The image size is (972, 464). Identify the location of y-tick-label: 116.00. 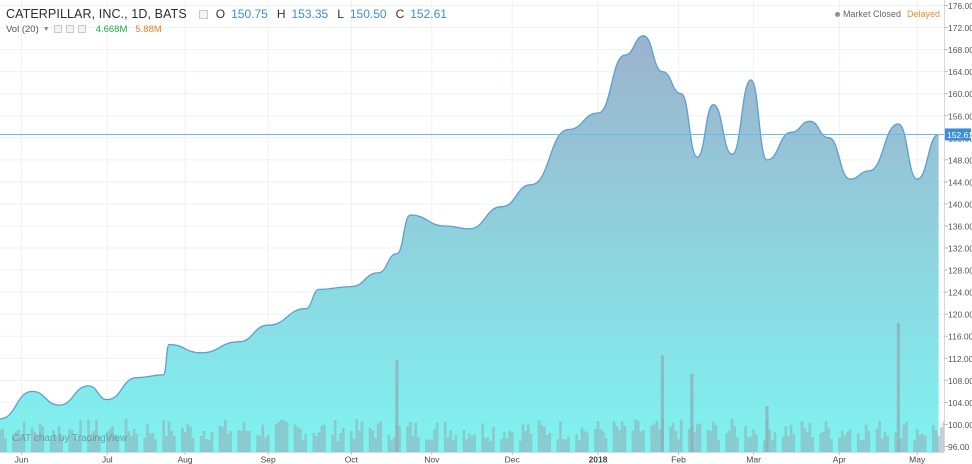
(960, 337).